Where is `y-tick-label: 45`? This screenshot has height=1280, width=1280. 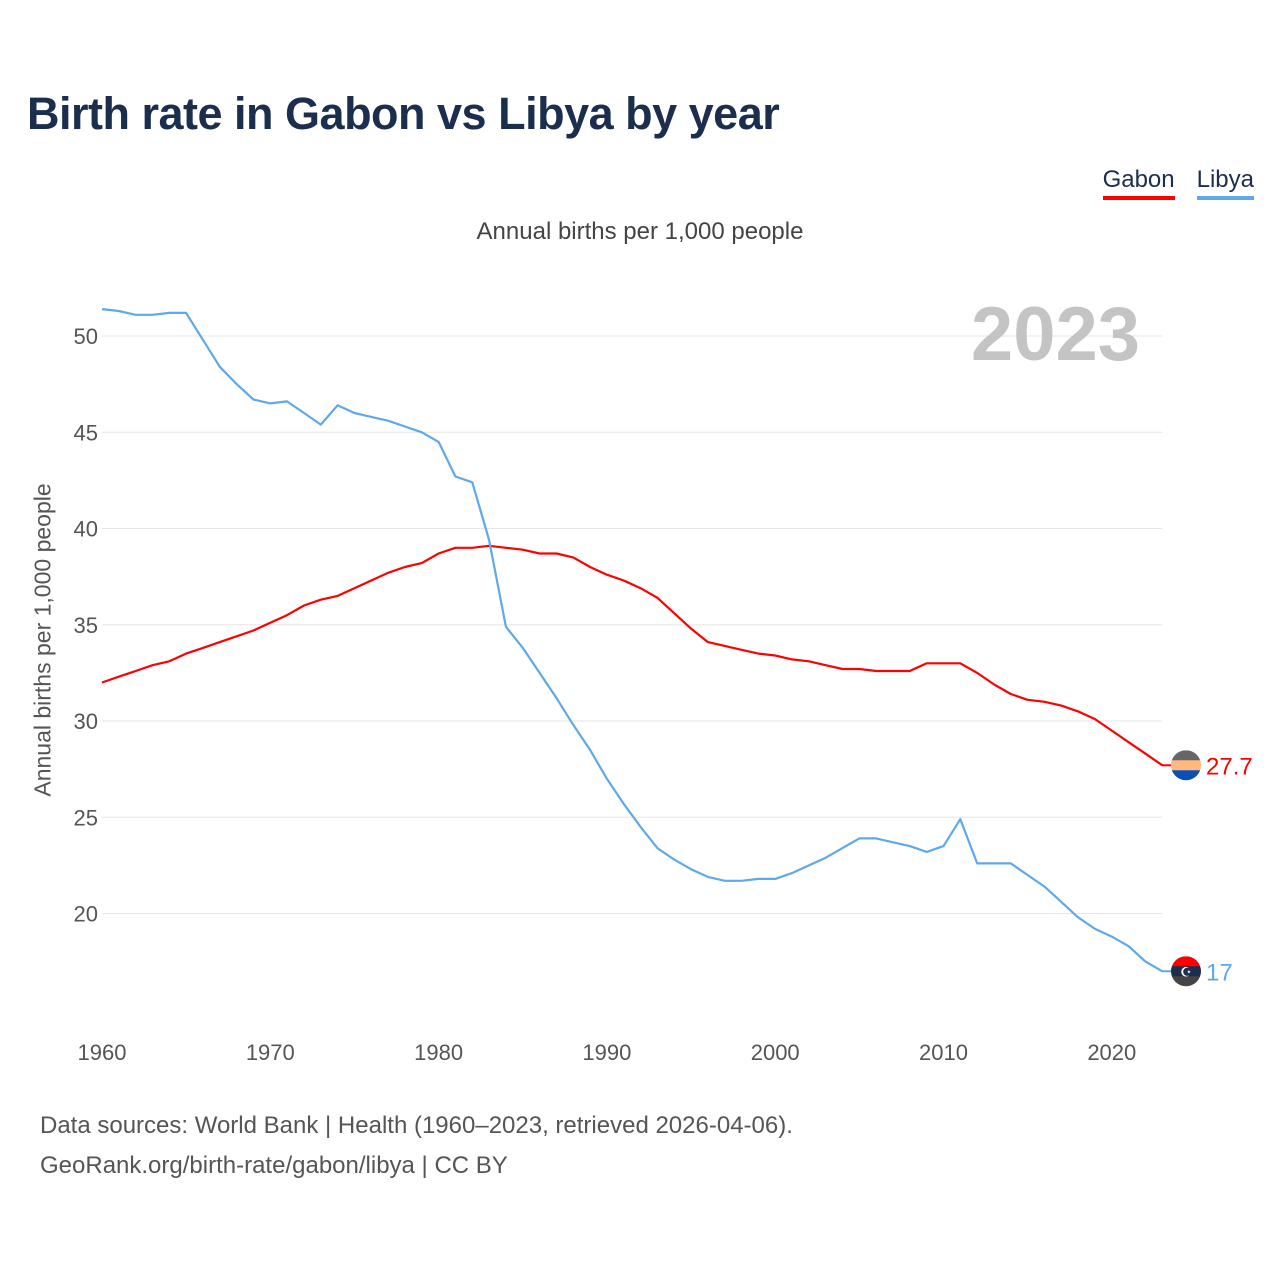
y-tick-label: 45 is located at coordinates (86, 432).